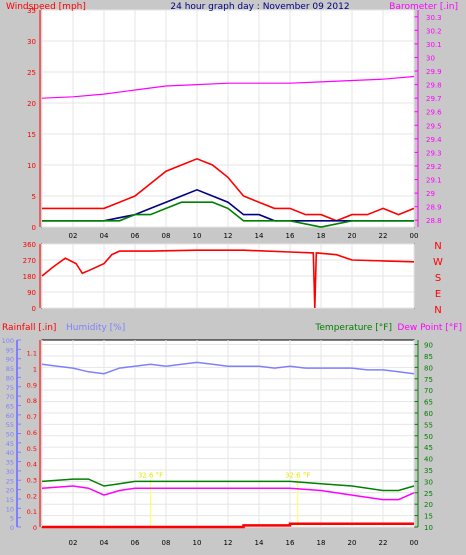 The height and width of the screenshot is (555, 466). Describe the element at coordinates (428, 471) in the screenshot. I see `temp-tick-label: 35` at that location.